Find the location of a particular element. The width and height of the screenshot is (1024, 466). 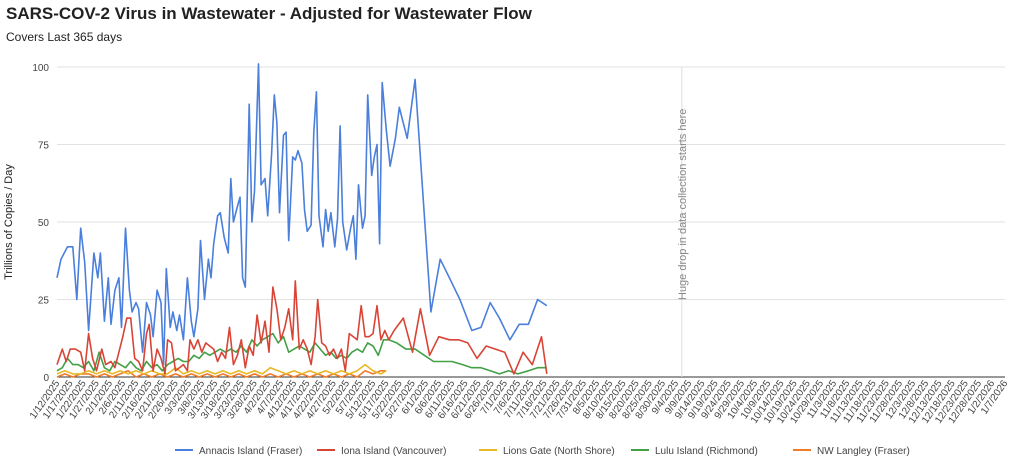

y-tick-label: 100 is located at coordinates (40, 68).